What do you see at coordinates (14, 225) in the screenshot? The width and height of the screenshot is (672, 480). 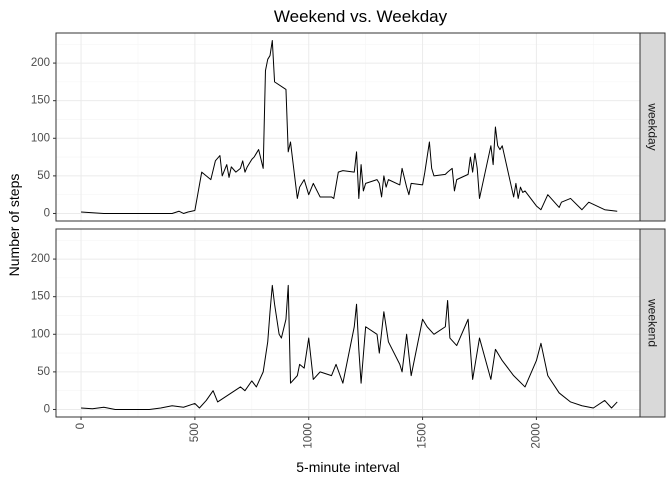 I see `y-axis-title: Number of steps` at bounding box center [14, 225].